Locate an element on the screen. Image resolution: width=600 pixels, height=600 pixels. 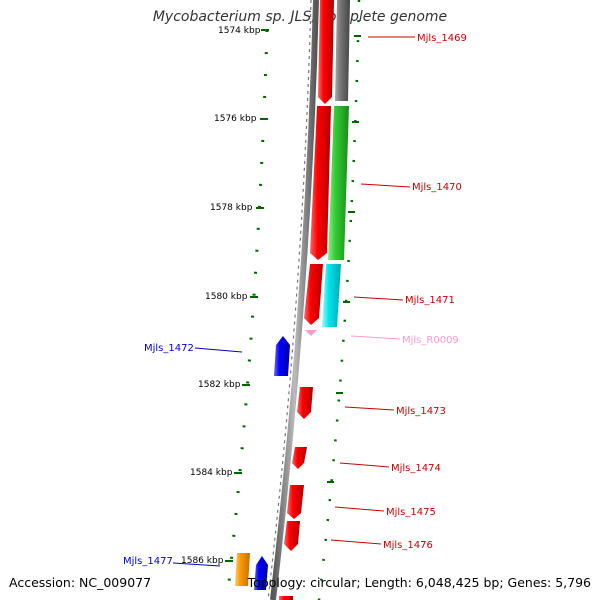
gene-label-mjls-1476: Mjls_1476 is located at coordinates (408, 545).